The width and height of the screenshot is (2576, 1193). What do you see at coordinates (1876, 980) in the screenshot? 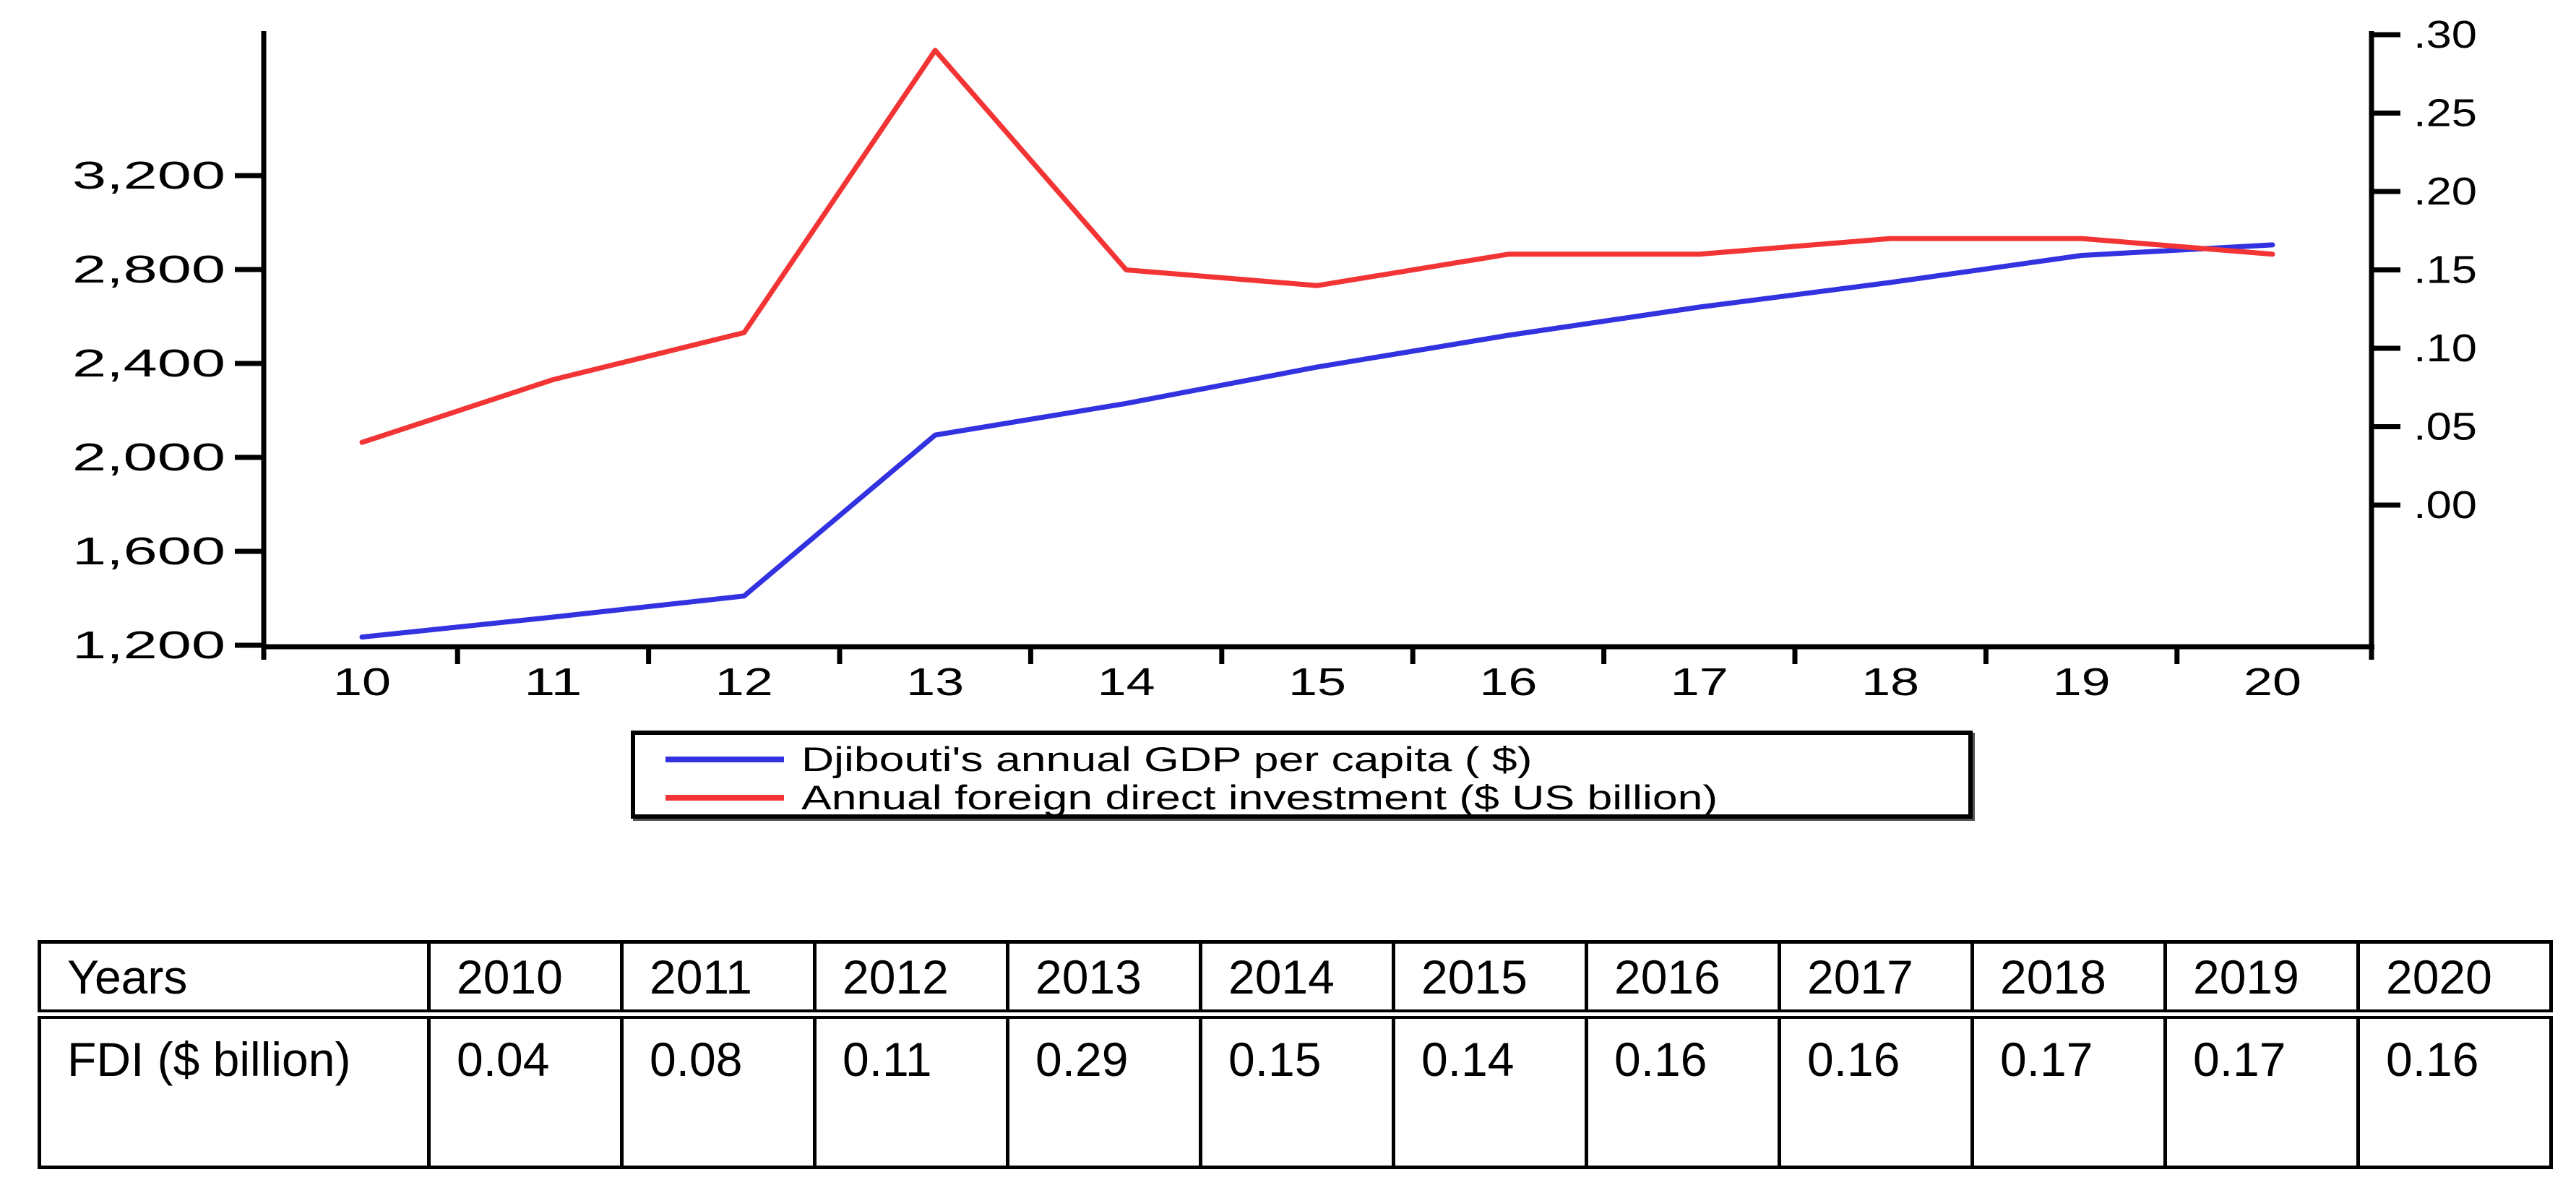
I see `year-cell: 2017` at bounding box center [1876, 980].